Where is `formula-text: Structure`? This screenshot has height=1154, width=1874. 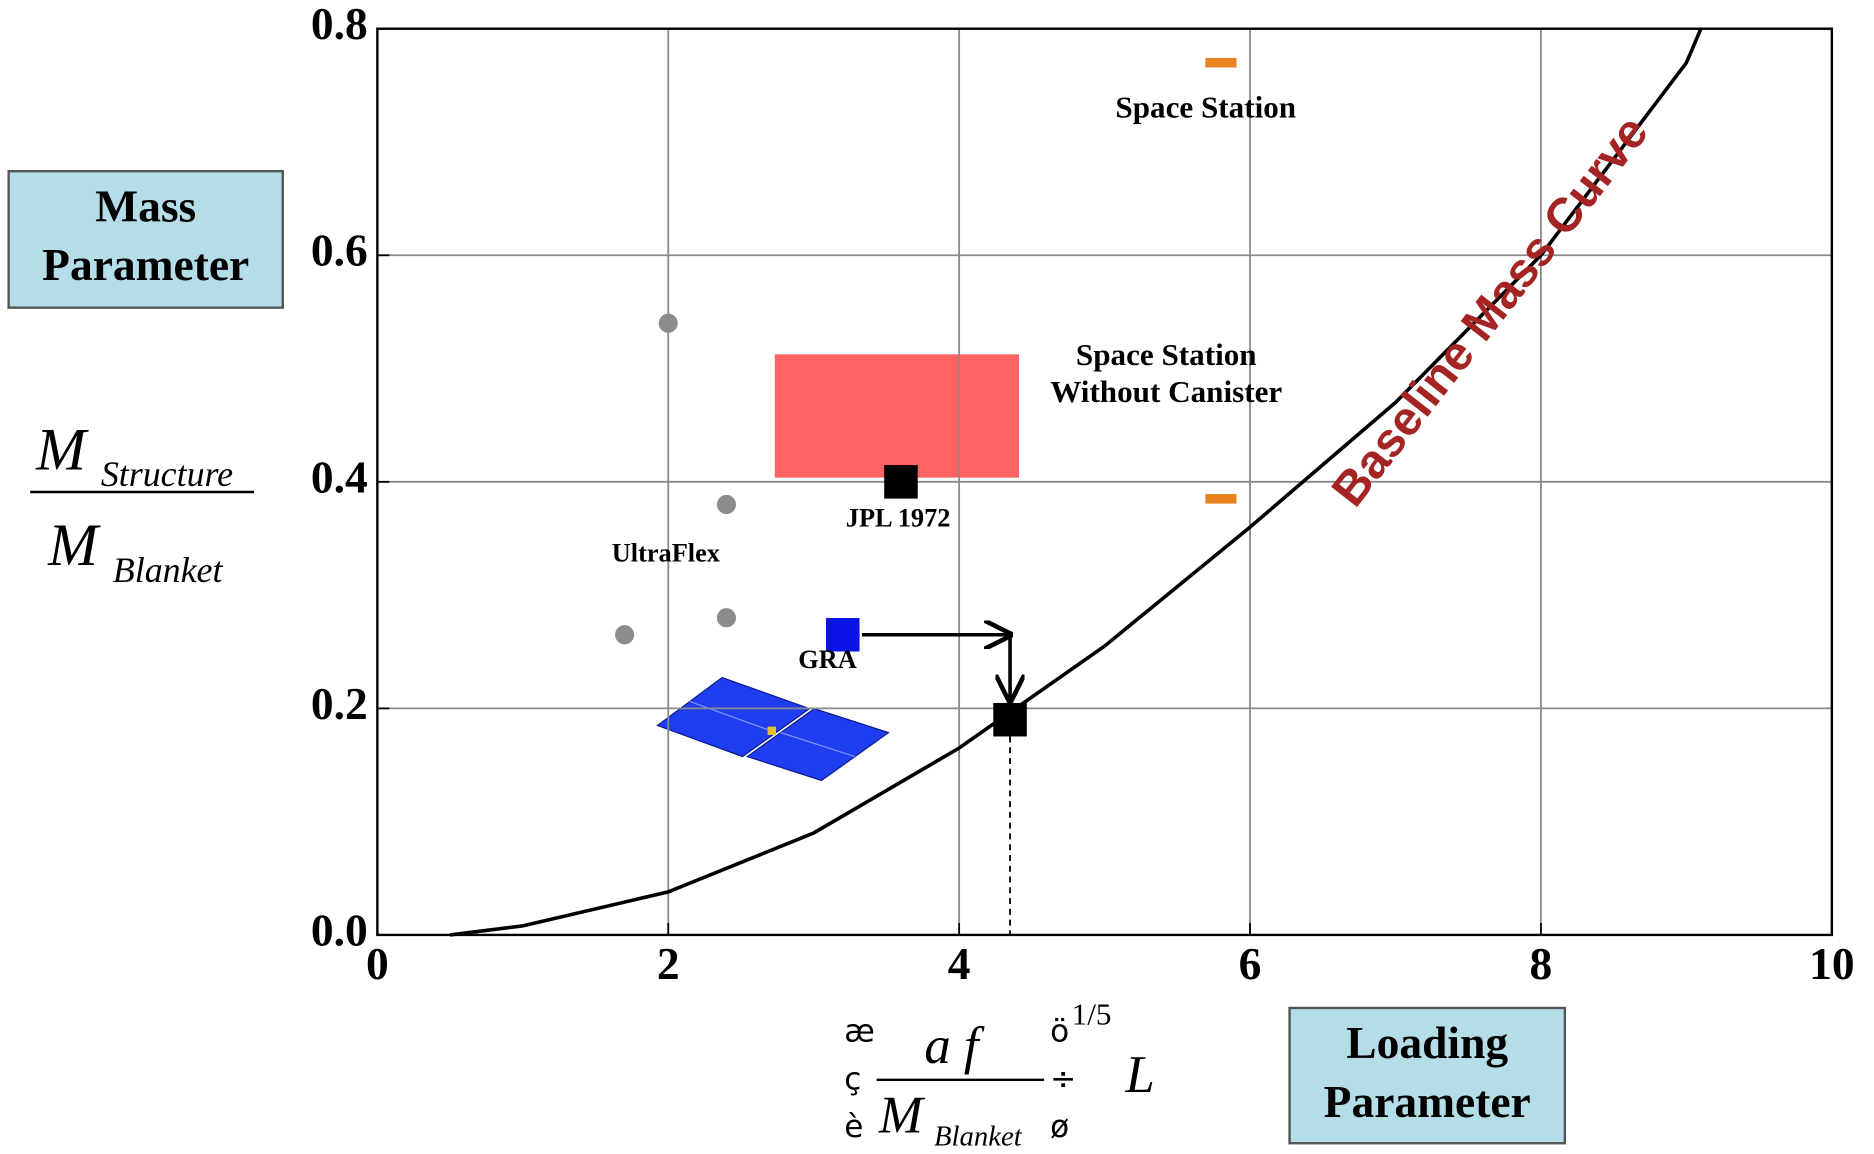 formula-text: Structure is located at coordinates (167, 474).